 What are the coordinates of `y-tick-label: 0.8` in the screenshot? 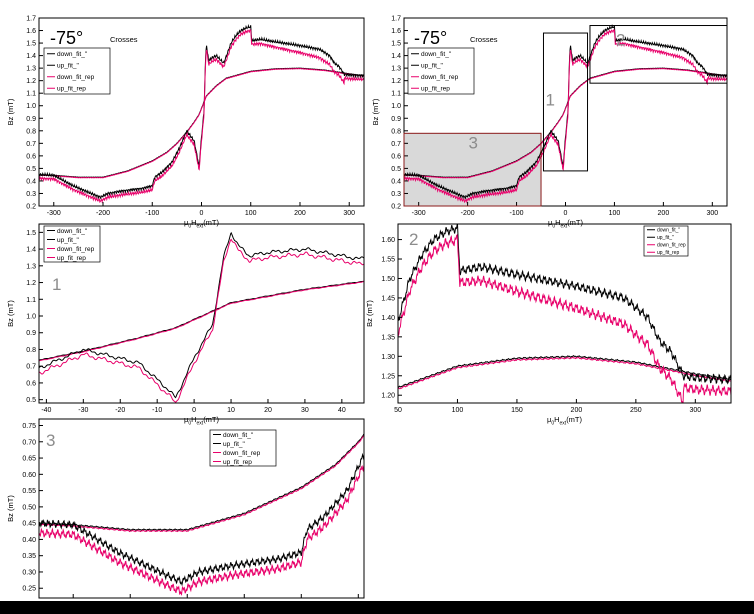 It's located at (31, 131).